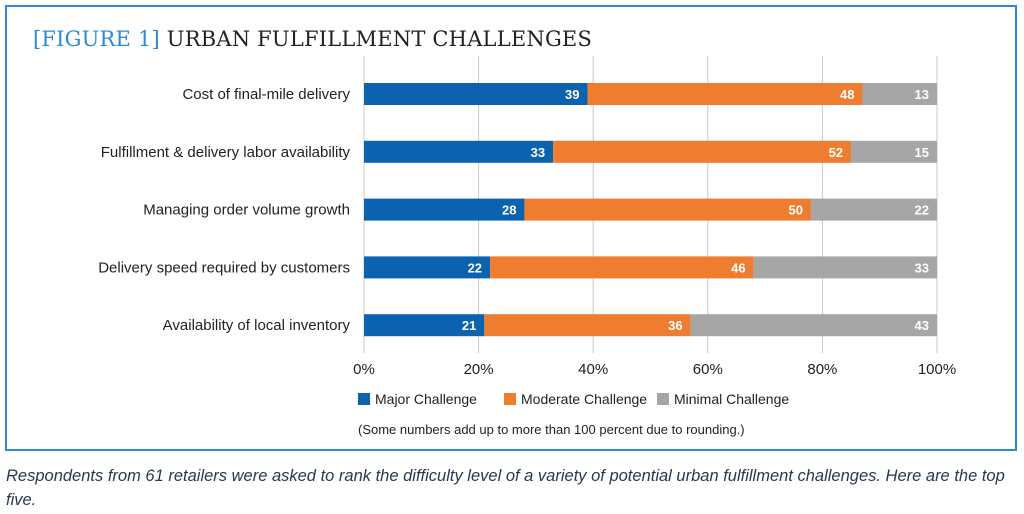 The image size is (1024, 514). What do you see at coordinates (922, 94) in the screenshot?
I see `data-label: 13` at bounding box center [922, 94].